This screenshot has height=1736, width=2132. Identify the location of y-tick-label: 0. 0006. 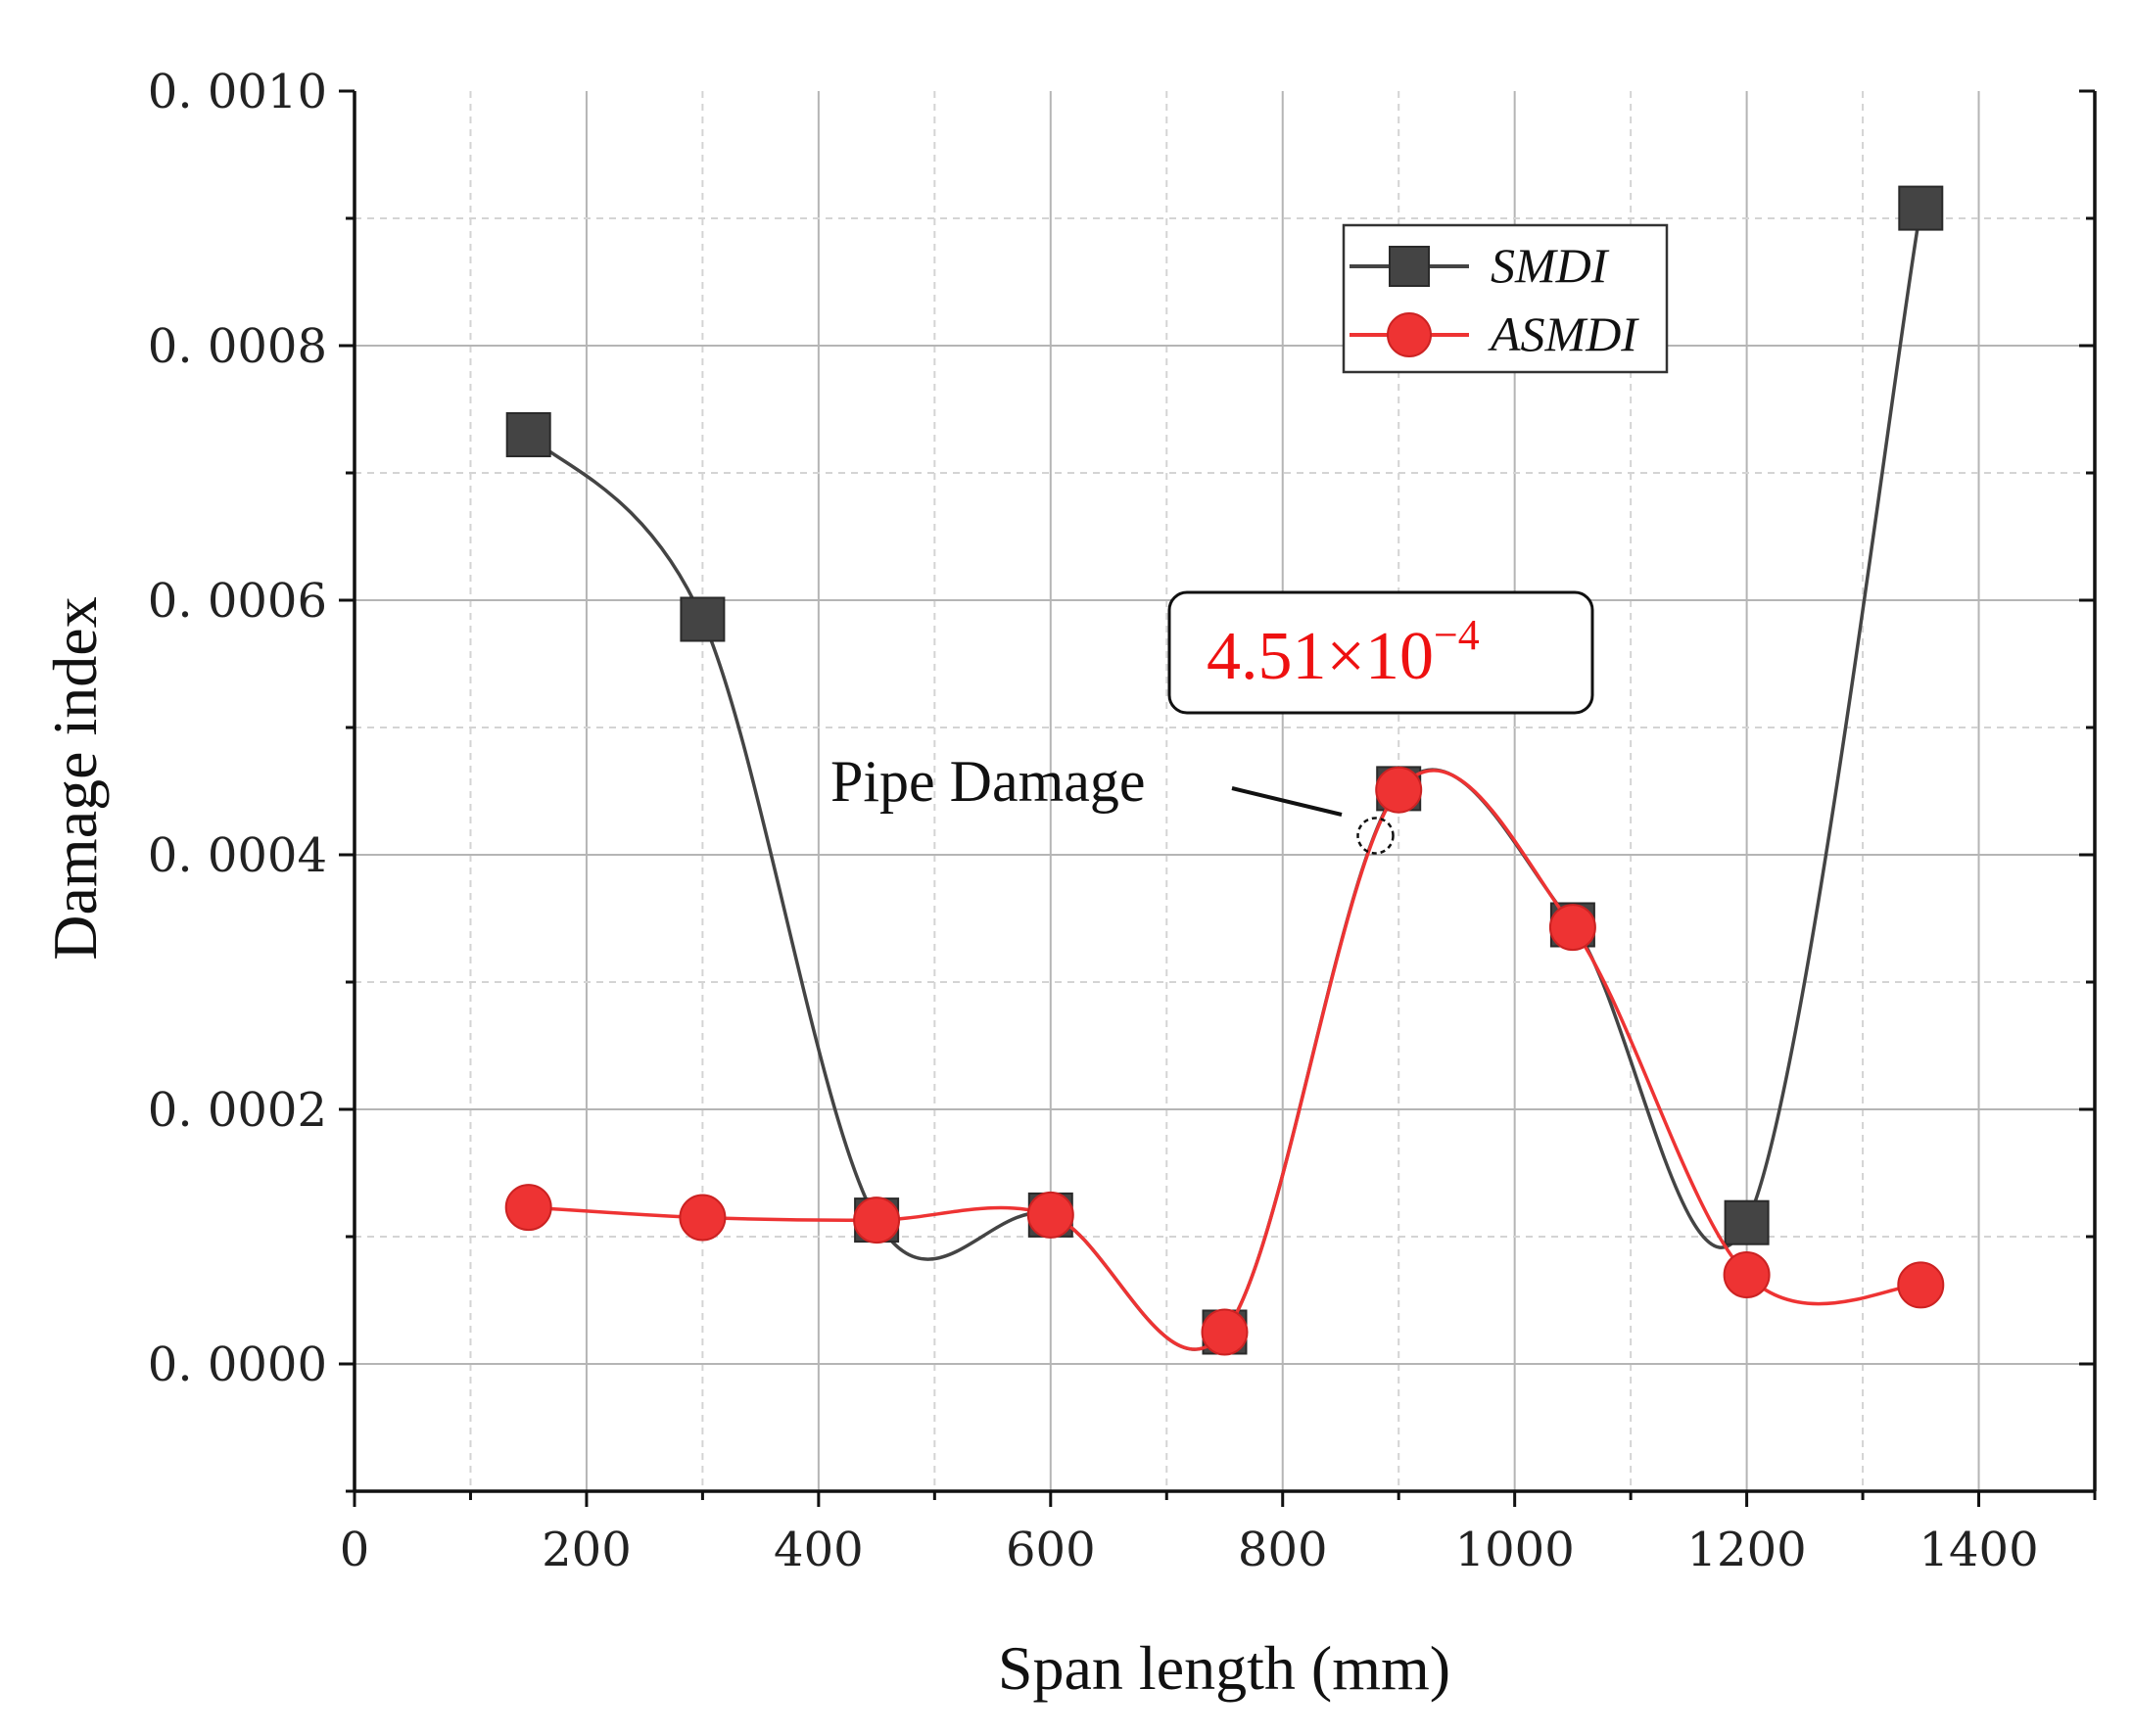
(237, 602).